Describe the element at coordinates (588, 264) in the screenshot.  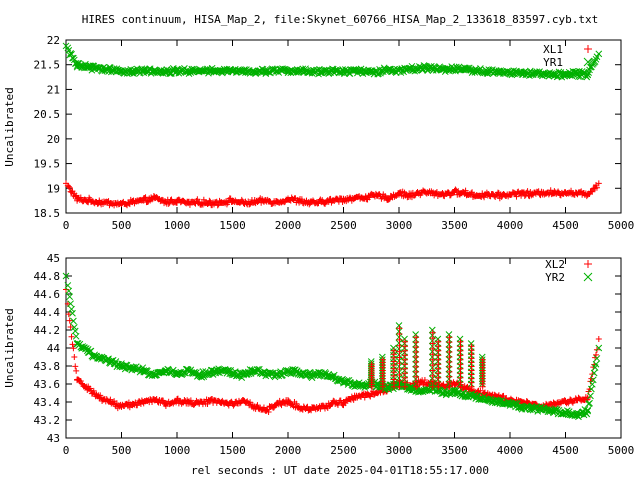
I see `legend-xl2-marker` at that location.